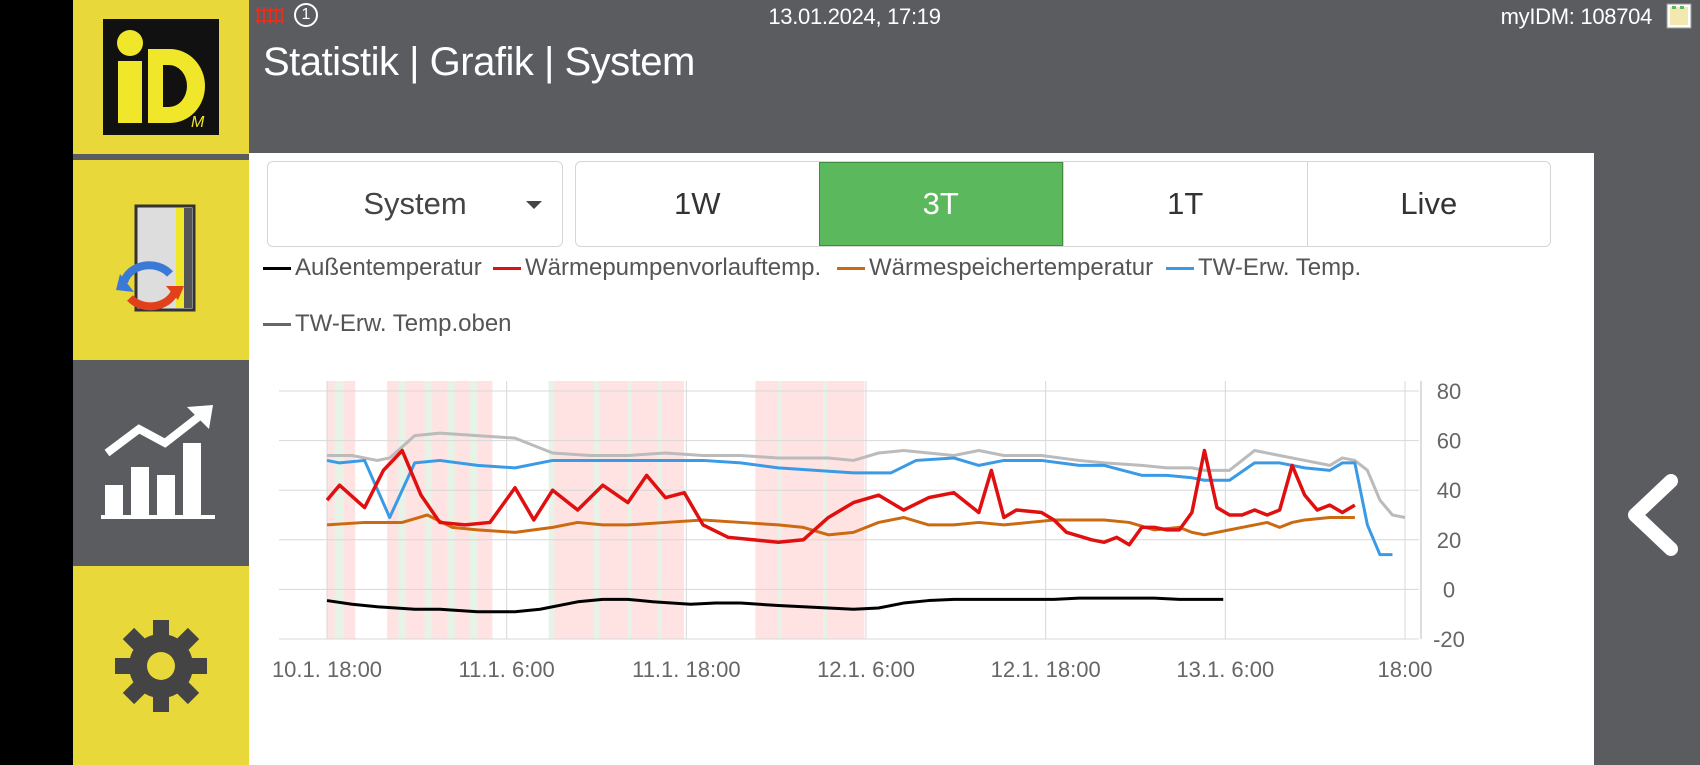 The image size is (1700, 765). I want to click on x-tick-label: 18:00, so click(1404, 669).